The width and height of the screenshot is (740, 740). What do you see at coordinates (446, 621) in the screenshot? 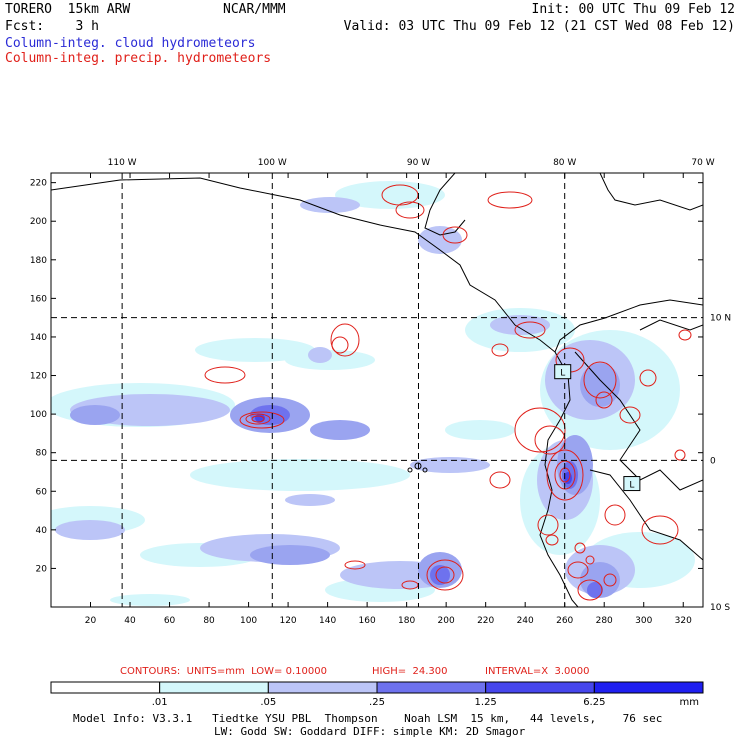
I see `x-tick-label: 200` at bounding box center [446, 621].